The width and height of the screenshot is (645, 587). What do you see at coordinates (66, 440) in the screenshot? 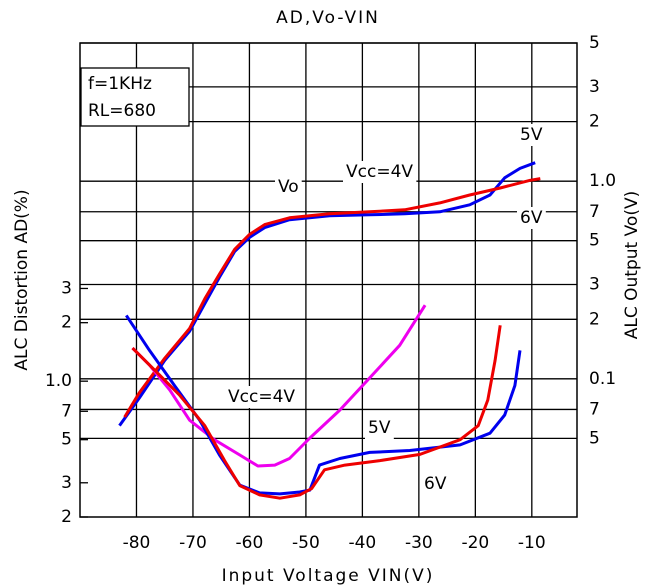
I see `y-tick-label: 5` at bounding box center [66, 440].